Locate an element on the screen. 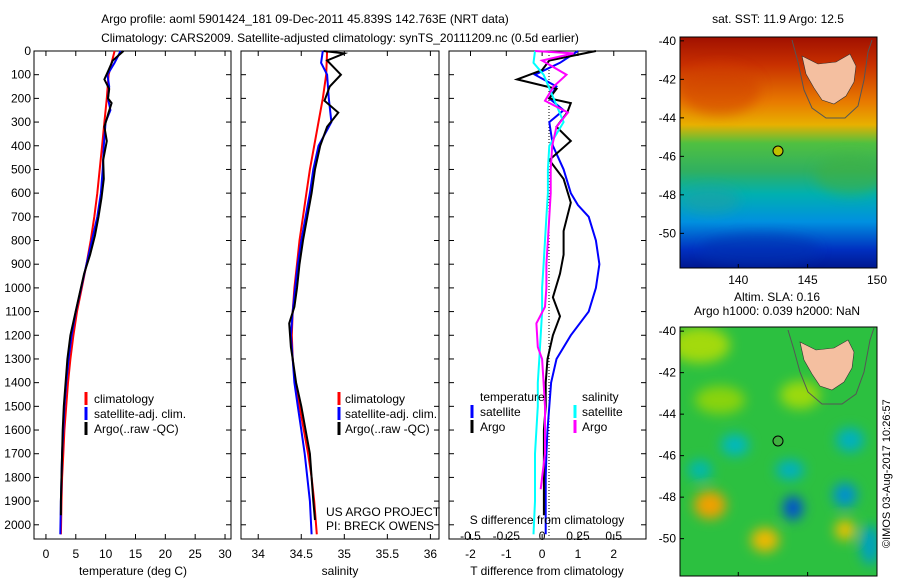  project-annotation-line-1: US ARGO PROJECT is located at coordinates (383, 512).